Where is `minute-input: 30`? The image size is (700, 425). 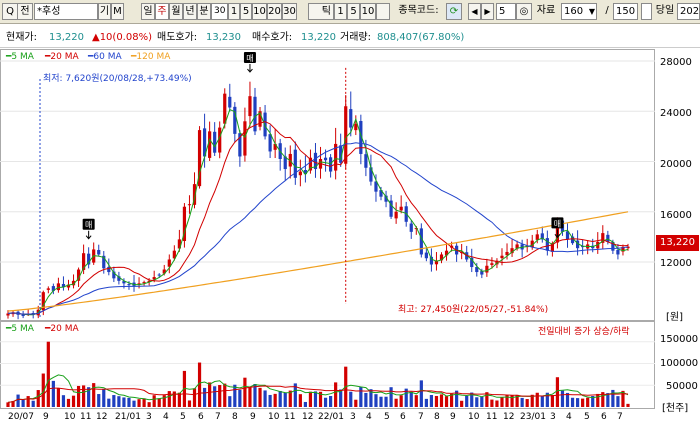
minute-input: 30 is located at coordinates (219, 11).